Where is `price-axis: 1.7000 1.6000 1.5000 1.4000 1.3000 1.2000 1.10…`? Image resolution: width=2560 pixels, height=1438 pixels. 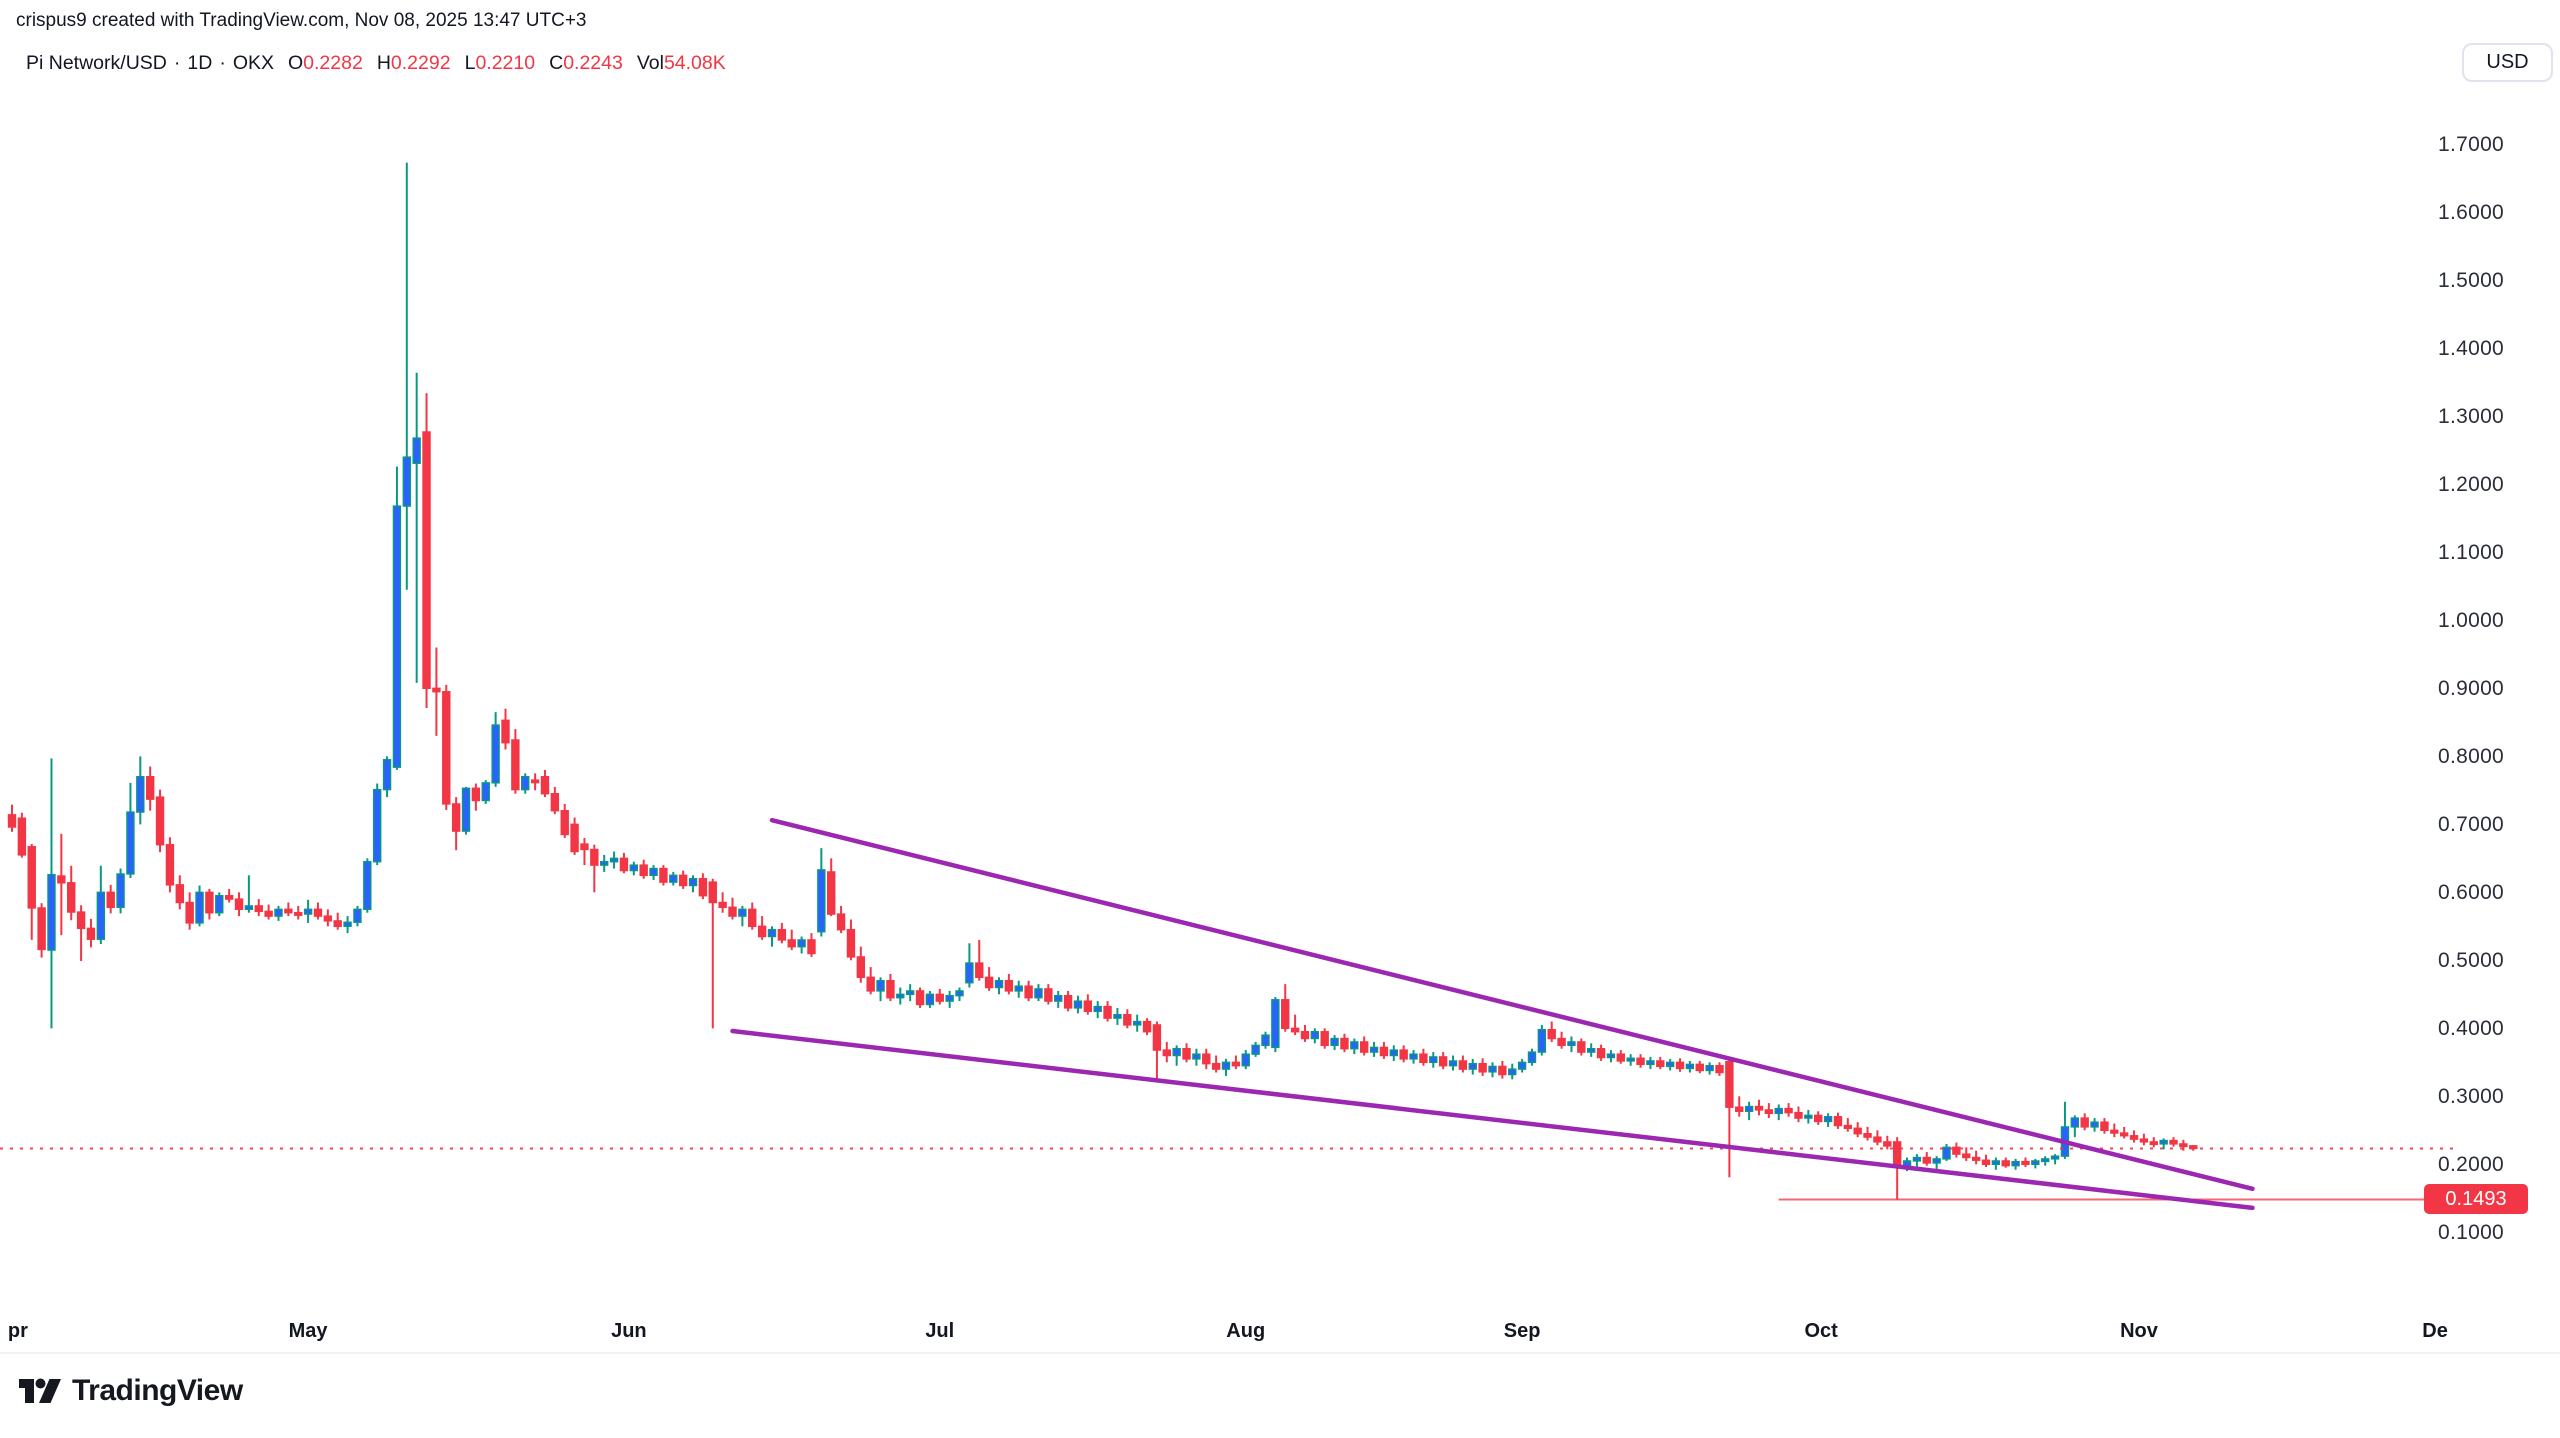
price-axis: 1.7000 1.6000 1.5000 1.4000 1.3000 1.2000 1.10… is located at coordinates (2496, 680).